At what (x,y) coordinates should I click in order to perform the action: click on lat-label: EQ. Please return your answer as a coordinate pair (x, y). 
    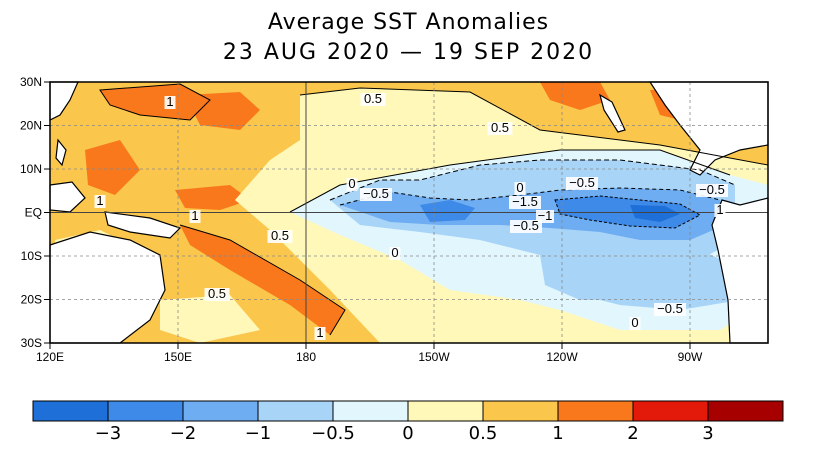
    Looking at the image, I should click on (33, 213).